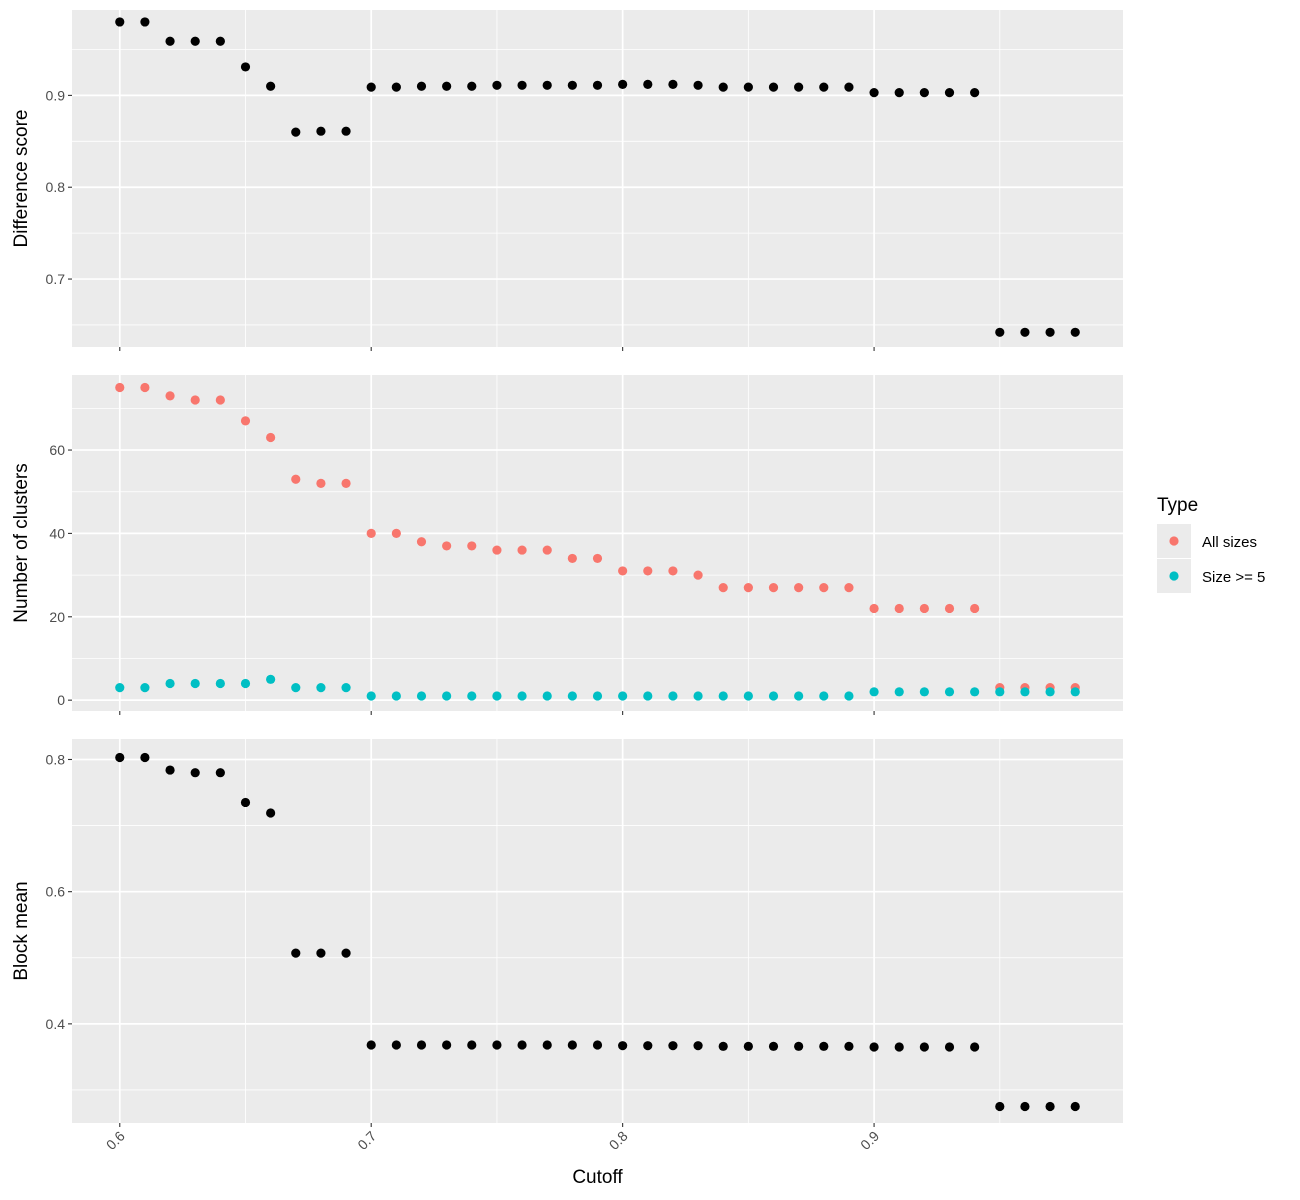 Image resolution: width=1300 pixels, height=1200 pixels. Describe the element at coordinates (21, 930) in the screenshot. I see `y-axis-title: Block mean` at that location.